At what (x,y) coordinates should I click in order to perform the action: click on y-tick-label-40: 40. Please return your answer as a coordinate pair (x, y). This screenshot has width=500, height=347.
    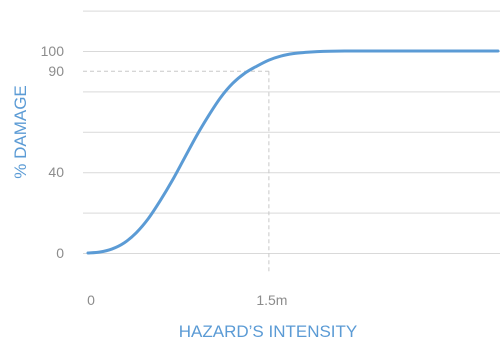
    Looking at the image, I should click on (56, 172).